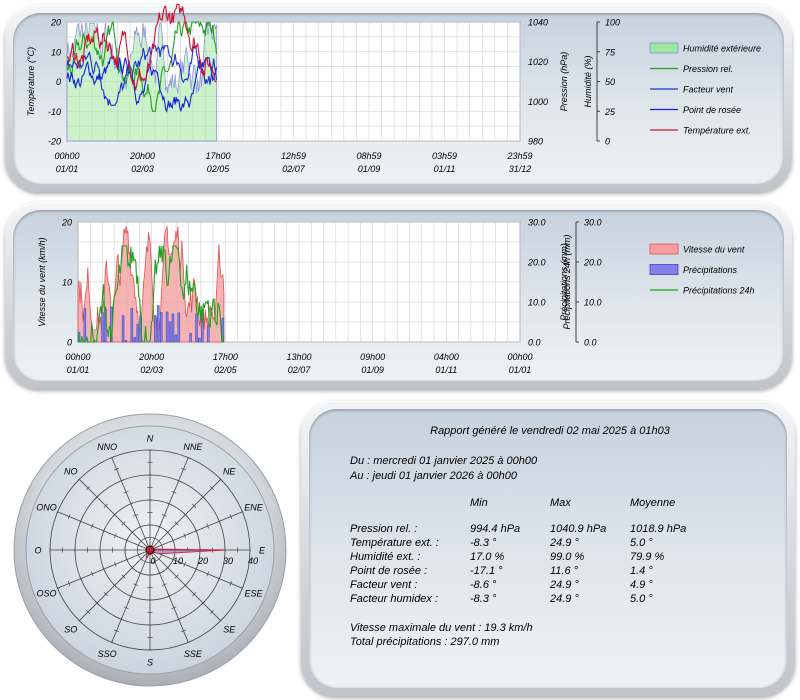 The width and height of the screenshot is (800, 700). What do you see at coordinates (31, 81) in the screenshot?
I see `y-axis-title: Température (°C)` at bounding box center [31, 81].